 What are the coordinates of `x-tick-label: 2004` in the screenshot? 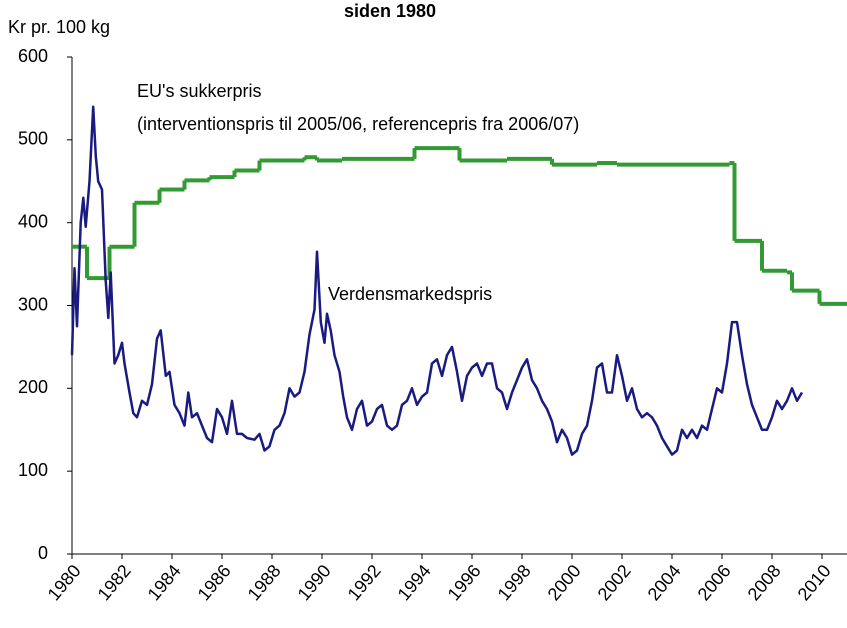 It's located at (664, 583).